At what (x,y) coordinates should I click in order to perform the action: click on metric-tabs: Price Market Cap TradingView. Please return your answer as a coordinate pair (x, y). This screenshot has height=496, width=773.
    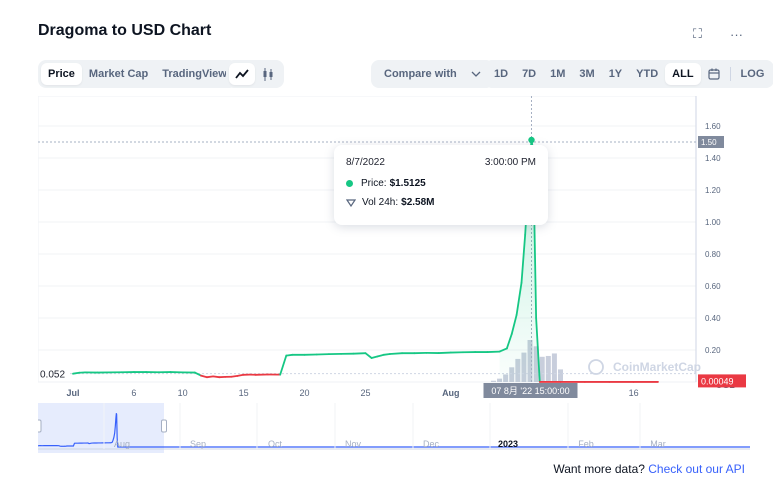
    Looking at the image, I should click on (137, 74).